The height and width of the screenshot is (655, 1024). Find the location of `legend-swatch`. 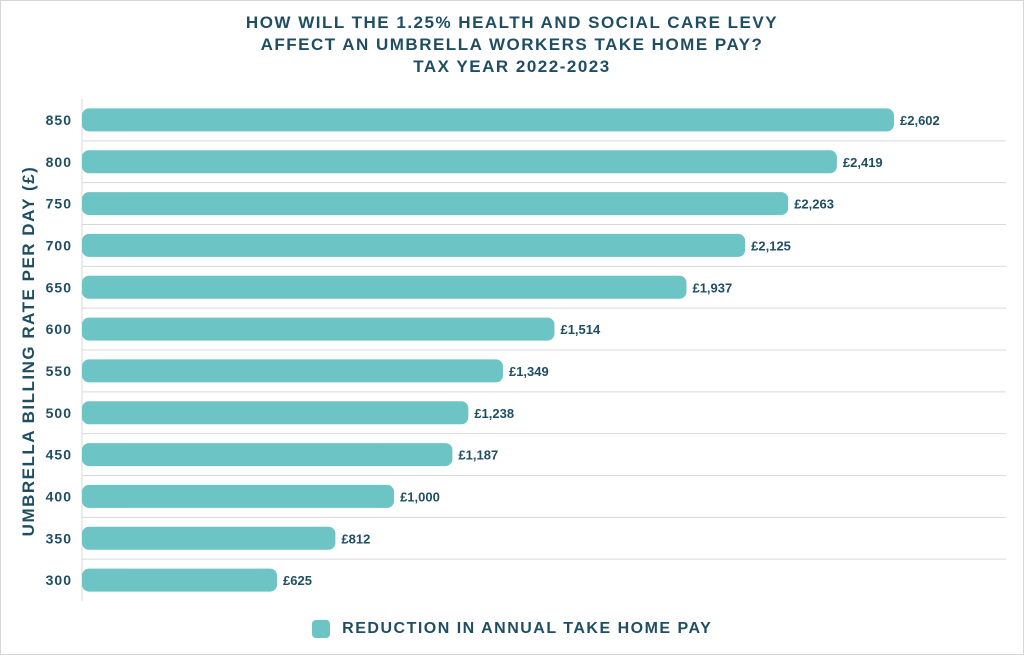

legend-swatch is located at coordinates (320, 629).